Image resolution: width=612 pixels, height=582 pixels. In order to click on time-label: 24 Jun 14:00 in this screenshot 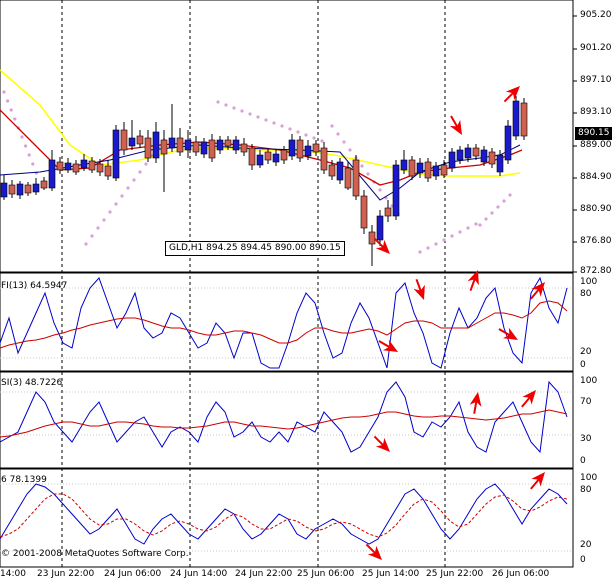, I will do `click(199, 574)`.